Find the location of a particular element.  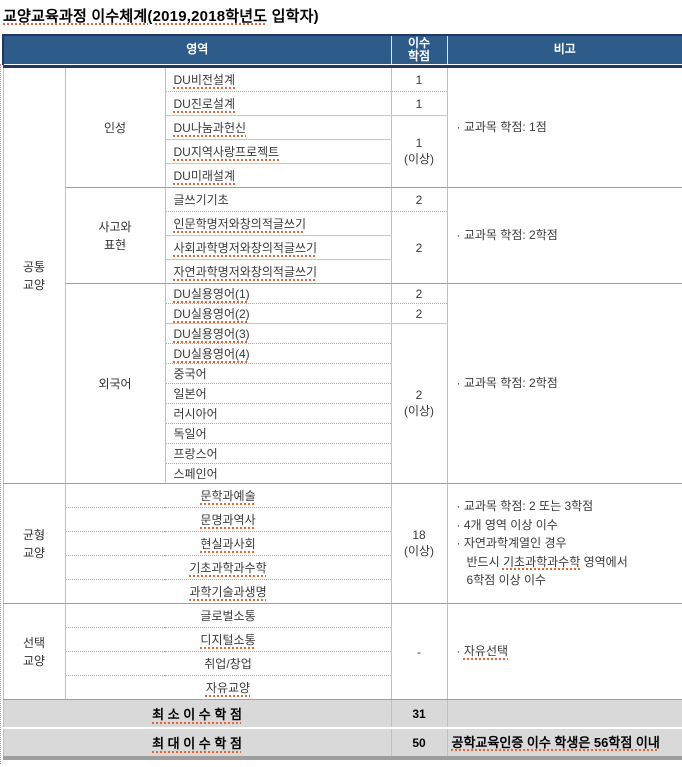

remark-column-header: 비고 is located at coordinates (564, 49).